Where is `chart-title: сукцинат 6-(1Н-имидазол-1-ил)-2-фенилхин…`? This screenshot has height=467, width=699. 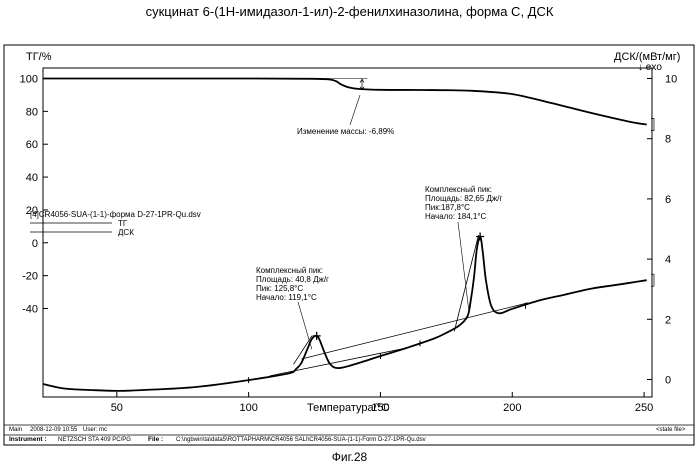 chart-title: сукцинат 6-(1Н-имидазол-1-ил)-2-фенилхин… is located at coordinates (349, 11).